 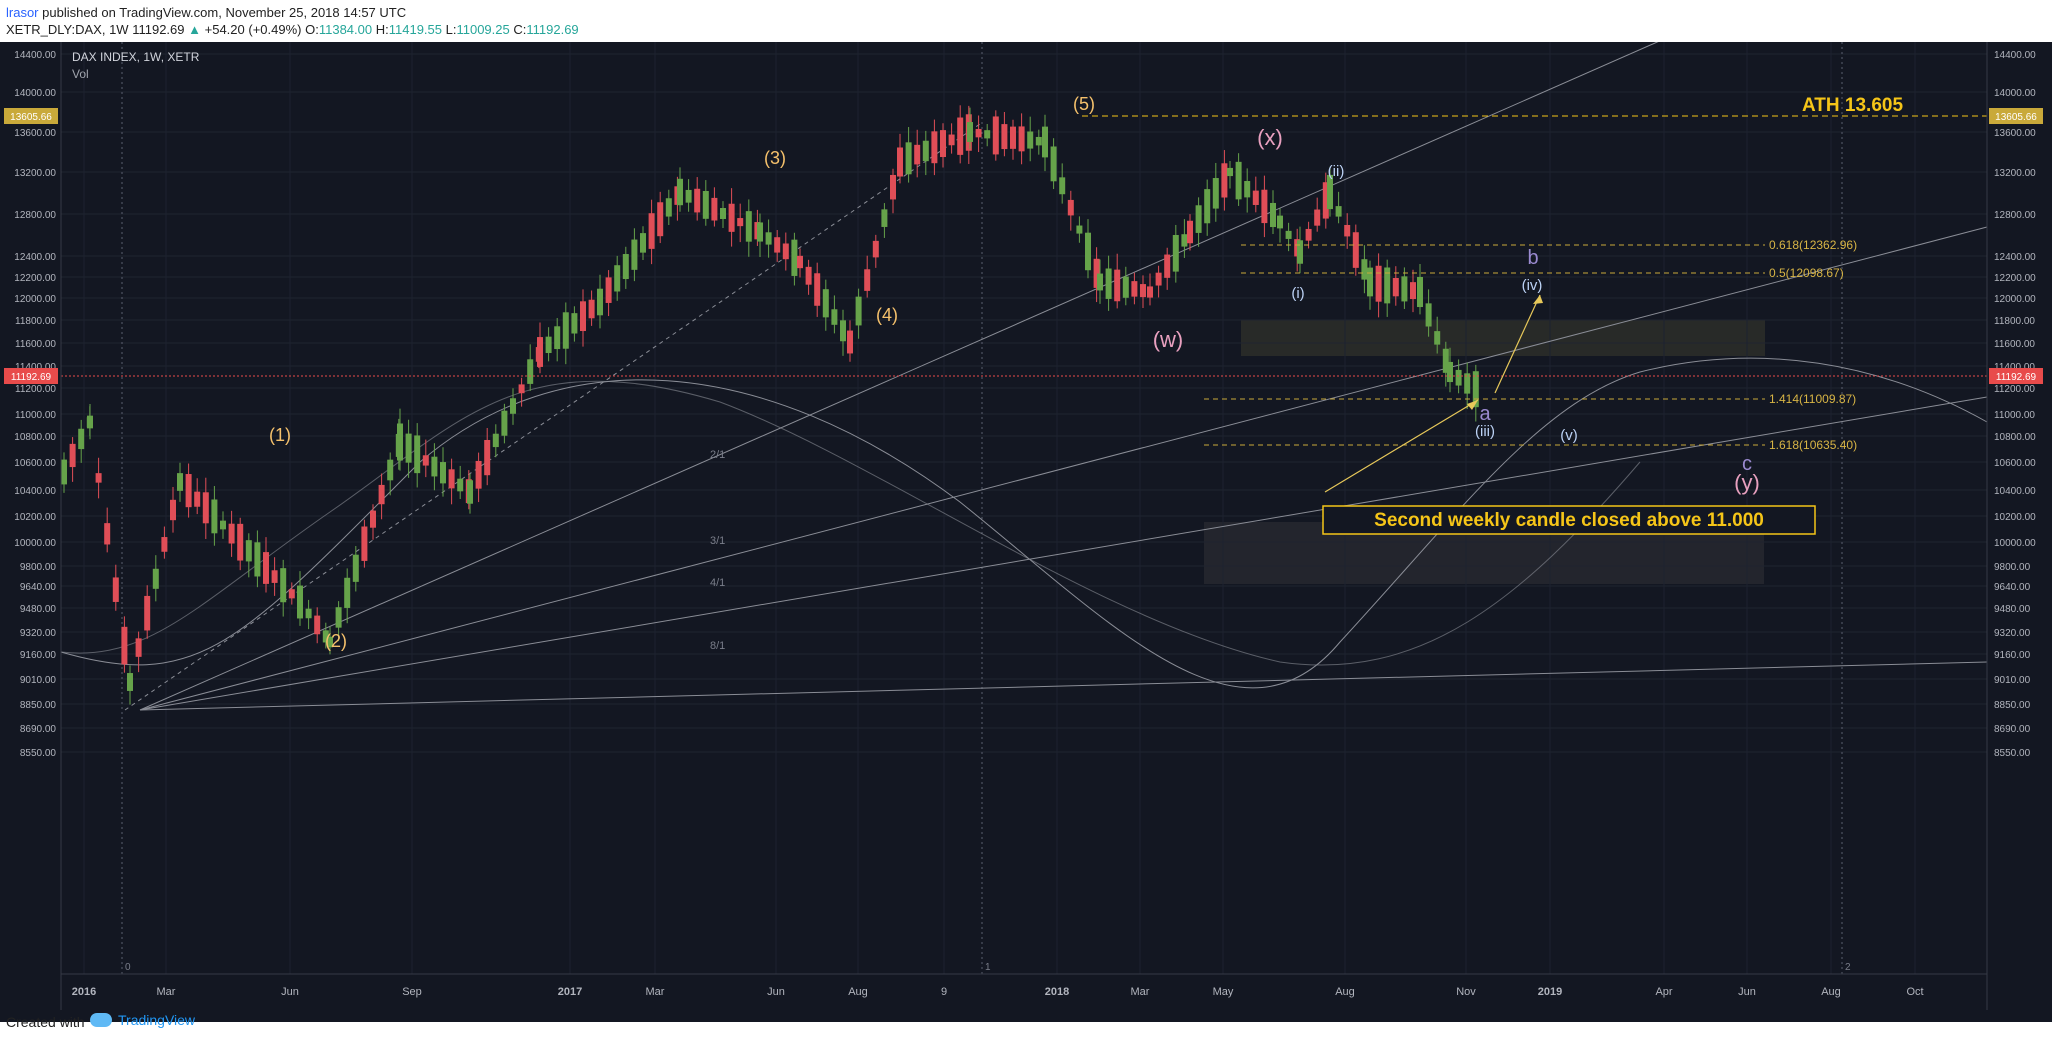 I want to click on projection-arrow, so click(x=1517, y=344).